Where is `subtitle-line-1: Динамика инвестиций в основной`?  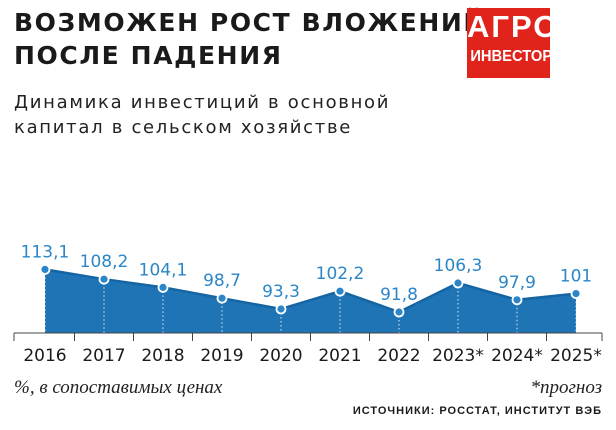 subtitle-line-1: Динамика инвестиций в основной is located at coordinates (202, 102).